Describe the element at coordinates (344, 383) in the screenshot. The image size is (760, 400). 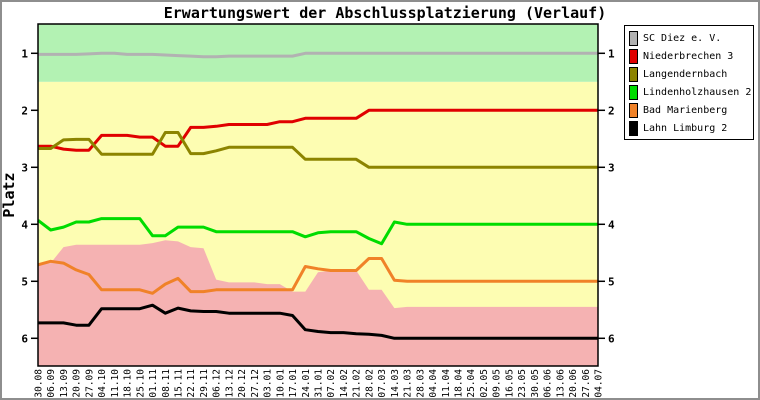
I see `x-tick-label: 14.02` at that location.